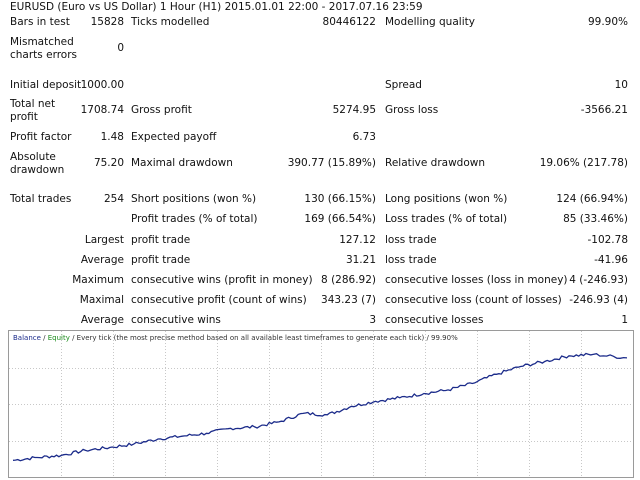 The image size is (640, 480). I want to click on pf-value: 1.48, so click(112, 137).